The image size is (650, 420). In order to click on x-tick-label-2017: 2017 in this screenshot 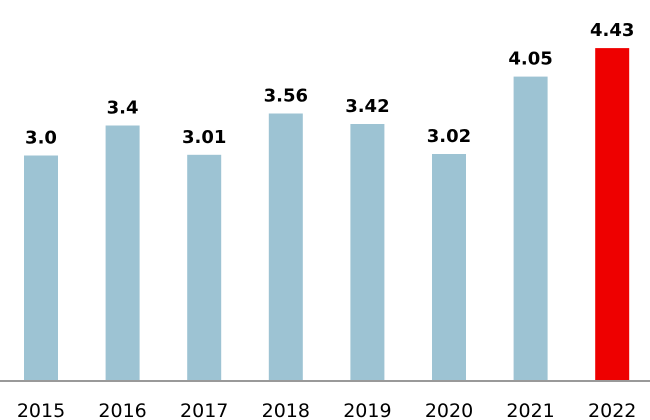, I will do `click(204, 410)`.